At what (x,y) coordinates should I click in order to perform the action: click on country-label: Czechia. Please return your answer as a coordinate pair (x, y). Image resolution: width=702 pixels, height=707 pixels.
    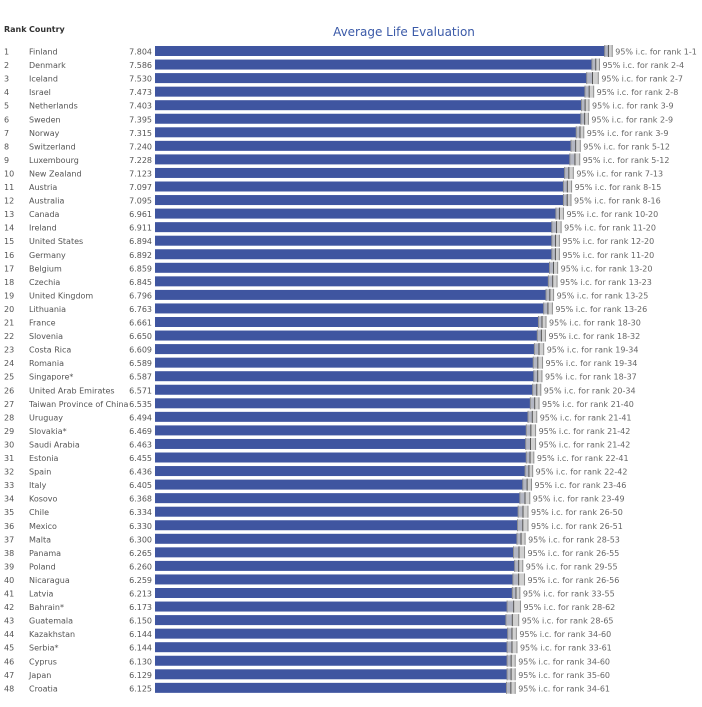
    Looking at the image, I should click on (44, 282).